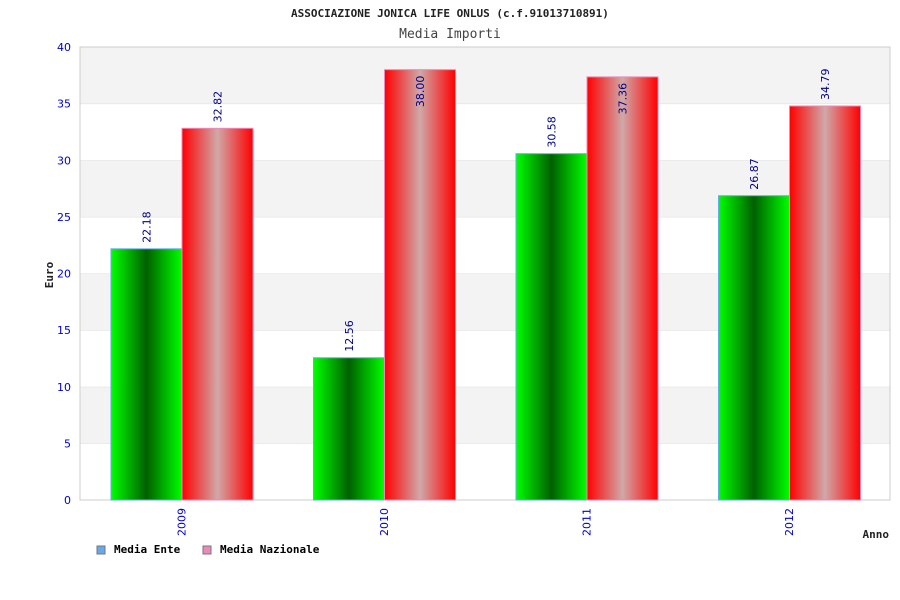 The height and width of the screenshot is (600, 900). What do you see at coordinates (754, 348) in the screenshot?
I see `bar-media-ente-2012` at bounding box center [754, 348].